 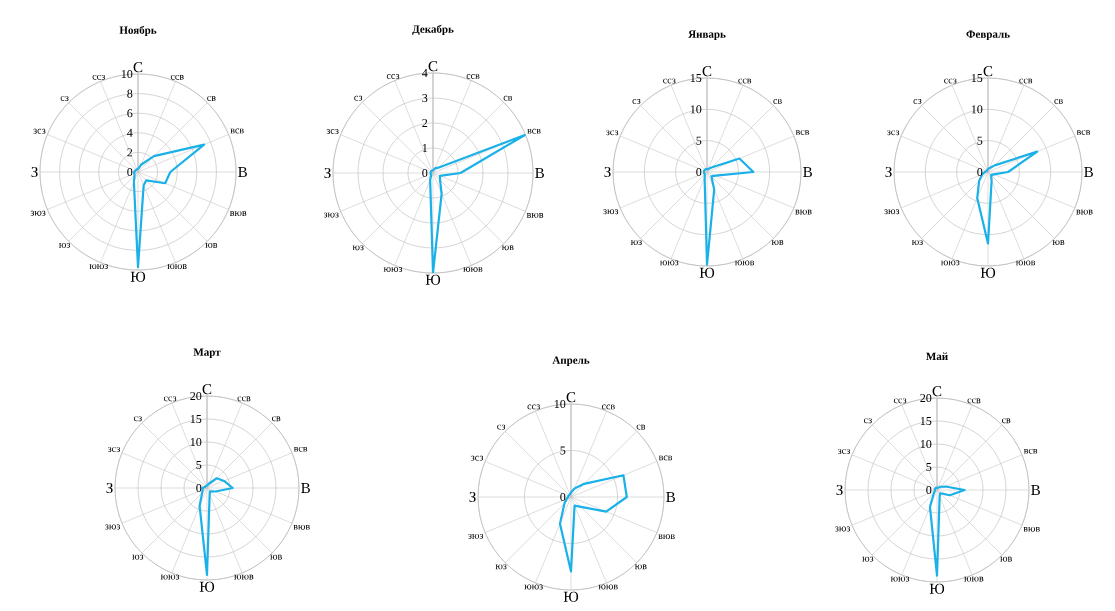 What do you see at coordinates (130, 93) in the screenshot?
I see `y-tick-label: 8` at bounding box center [130, 93].